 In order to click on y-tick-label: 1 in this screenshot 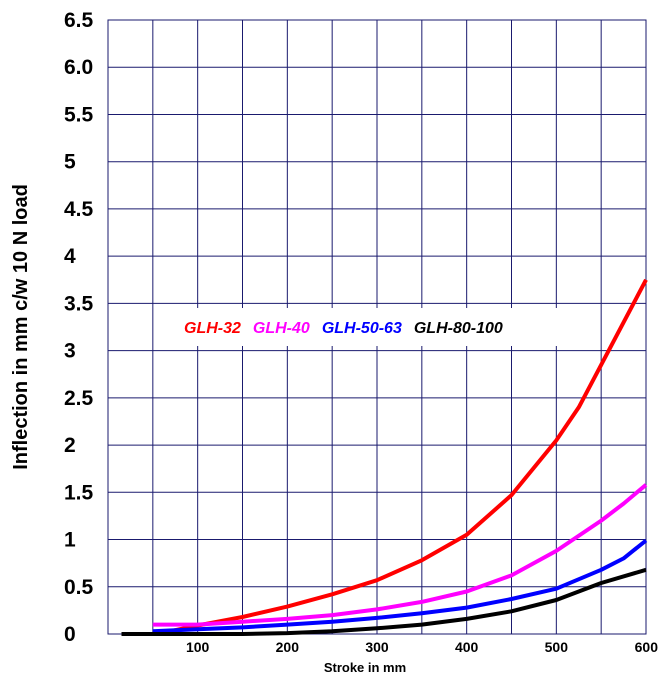, I will do `click(70, 540)`.